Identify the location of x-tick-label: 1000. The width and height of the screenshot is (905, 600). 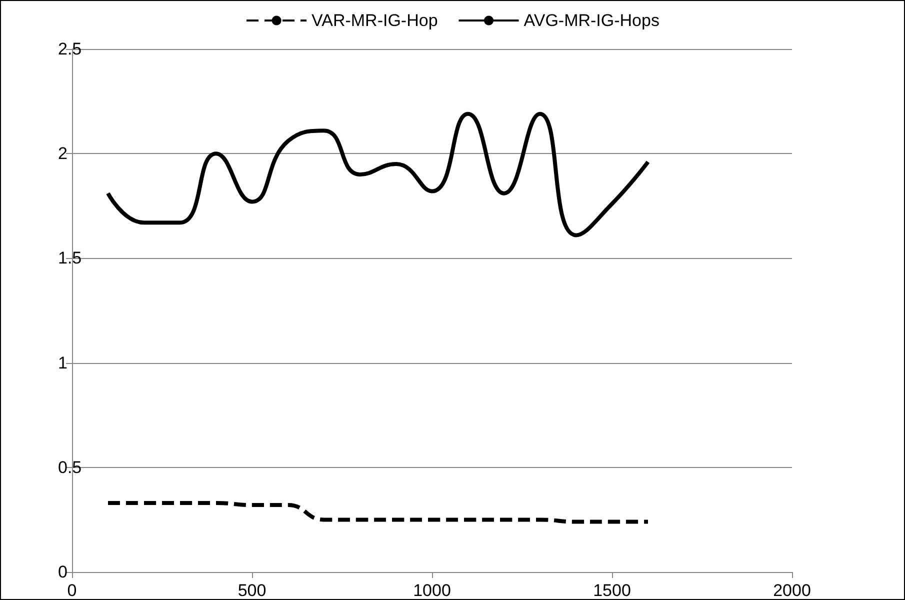
(432, 590).